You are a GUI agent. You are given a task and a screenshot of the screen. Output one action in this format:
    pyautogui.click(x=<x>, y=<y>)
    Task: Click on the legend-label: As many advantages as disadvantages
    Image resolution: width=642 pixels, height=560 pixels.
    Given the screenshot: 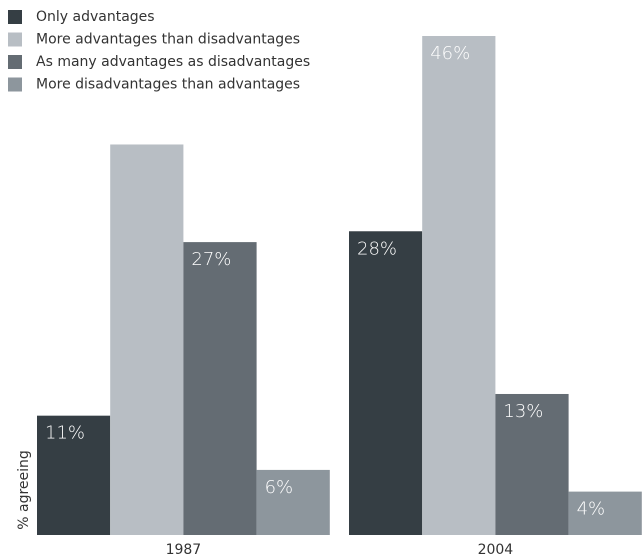 What is the action you would take?
    pyautogui.click(x=173, y=62)
    